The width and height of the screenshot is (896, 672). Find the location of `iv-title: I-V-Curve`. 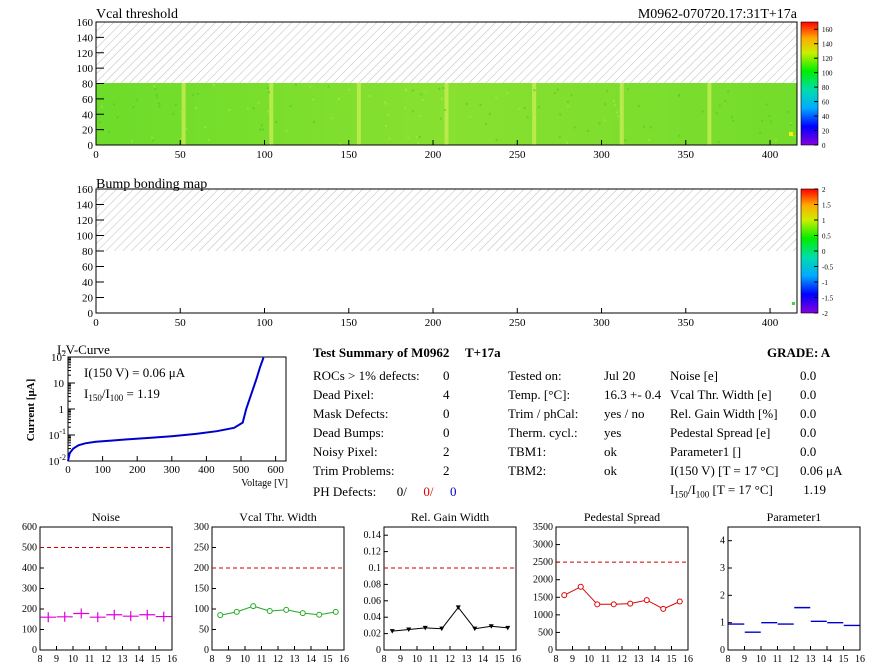

iv-title: I-V-Curve is located at coordinates (83, 349).